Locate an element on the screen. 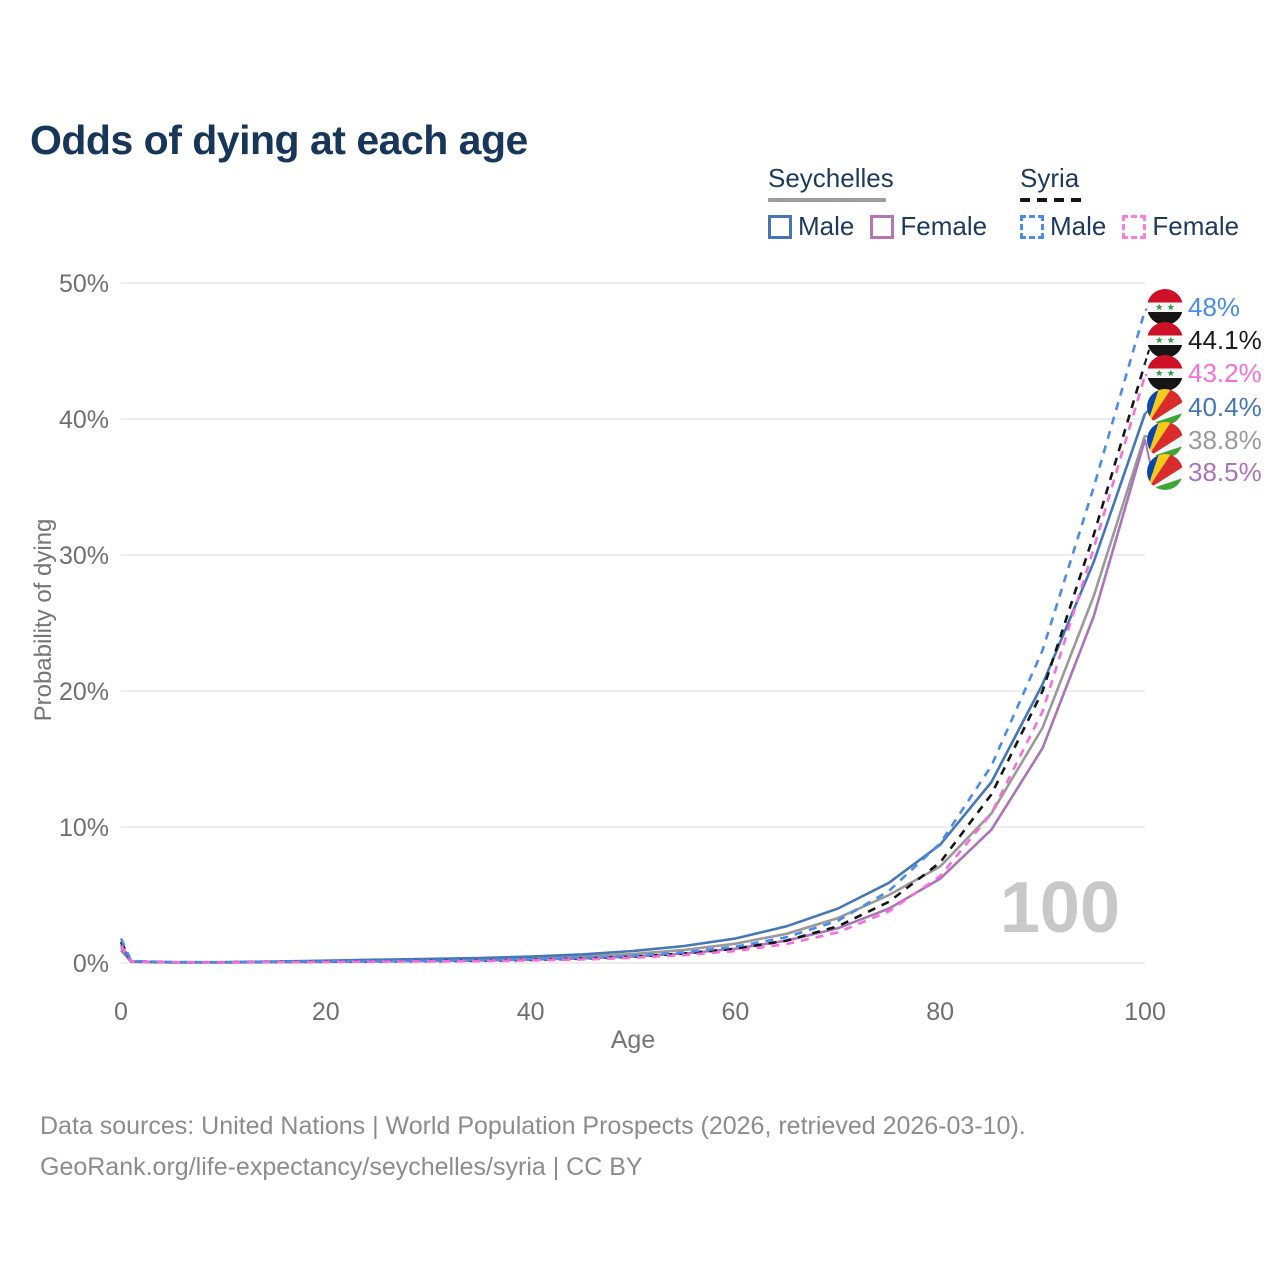 Image resolution: width=1280 pixels, height=1280 pixels. end-value-label: 44.1% is located at coordinates (1225, 339).